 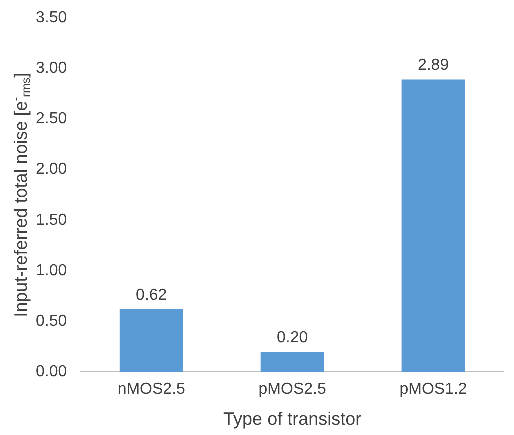 I want to click on y-tick-label: 0.50, so click(x=52, y=321).